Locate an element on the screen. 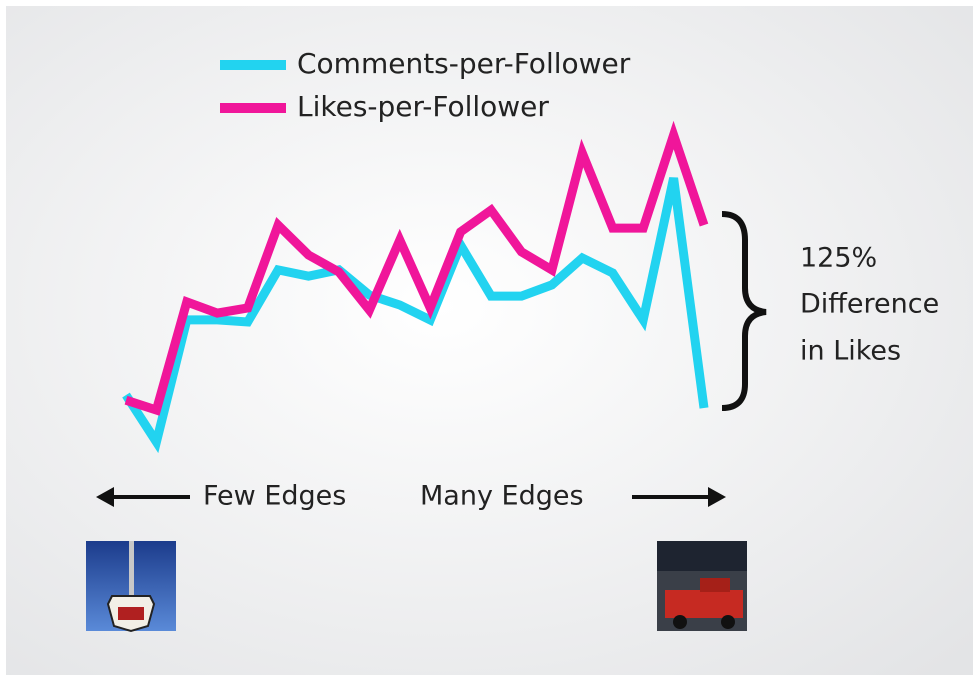 Image resolution: width=979 pixels, height=681 pixels. annotation: 125% is located at coordinates (838, 258).